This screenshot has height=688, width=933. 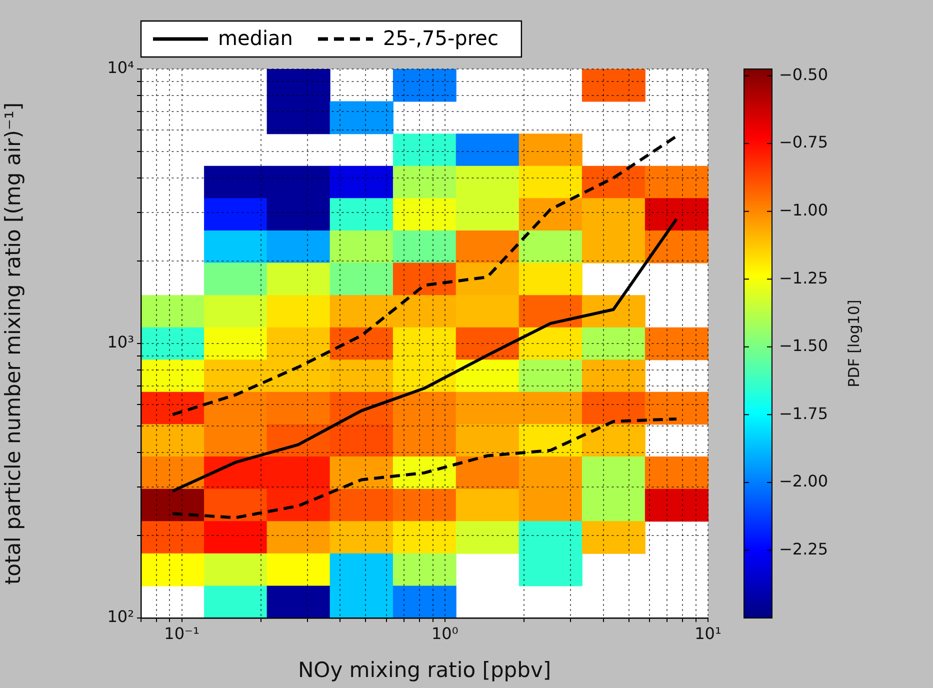 I want to click on y-tick-label: 10², so click(x=120, y=616).